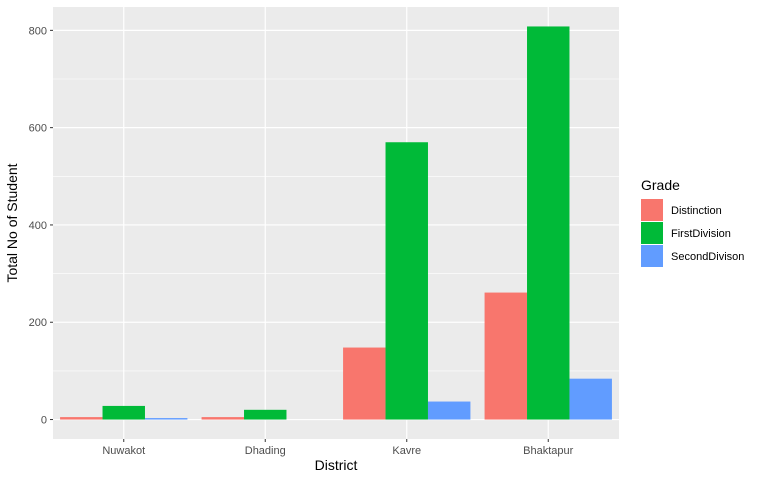 The width and height of the screenshot is (768, 480). Describe the element at coordinates (38, 323) in the screenshot. I see `y-tick-label: 200` at that location.